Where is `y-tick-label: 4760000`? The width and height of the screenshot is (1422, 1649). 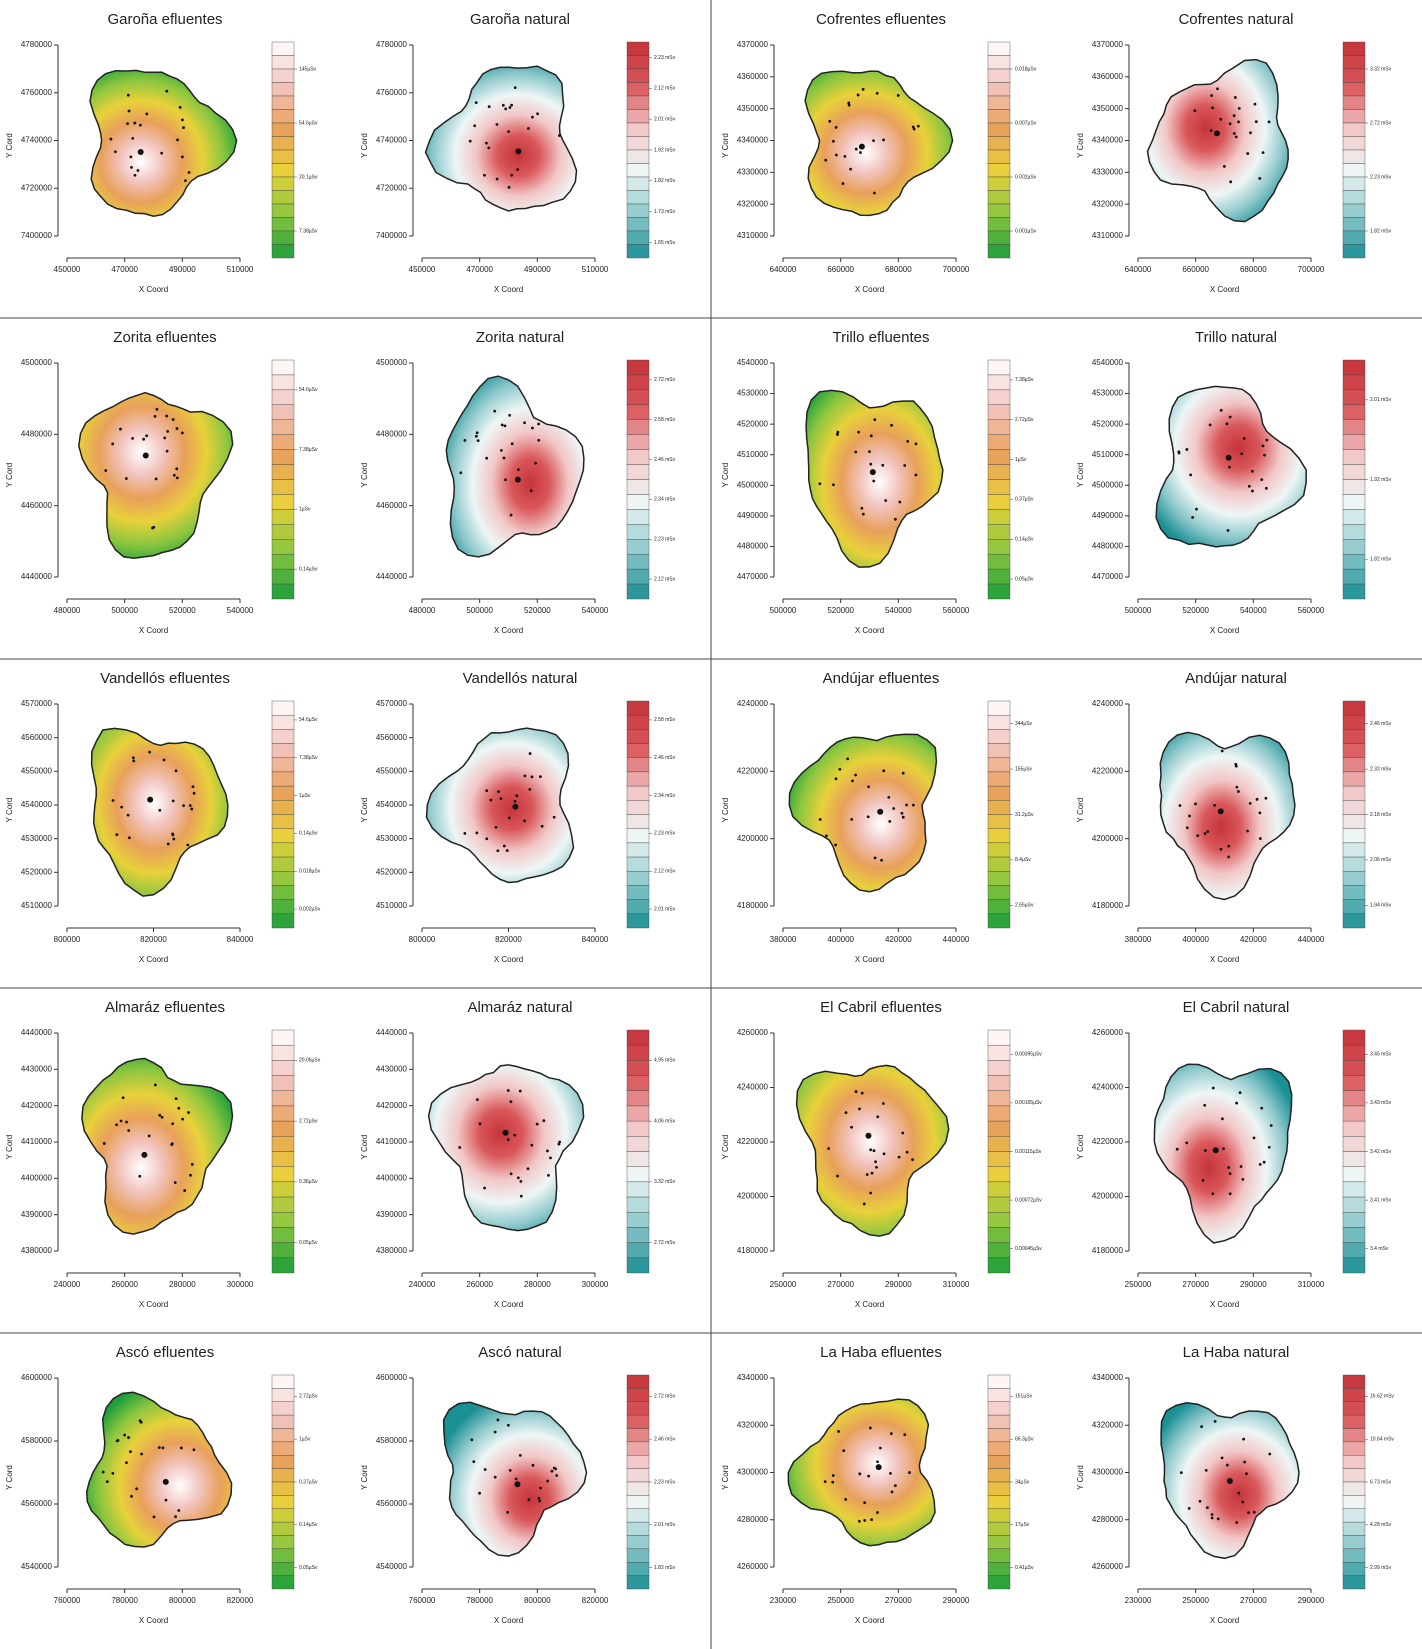
y-tick-label: 4760000 is located at coordinates (37, 92).